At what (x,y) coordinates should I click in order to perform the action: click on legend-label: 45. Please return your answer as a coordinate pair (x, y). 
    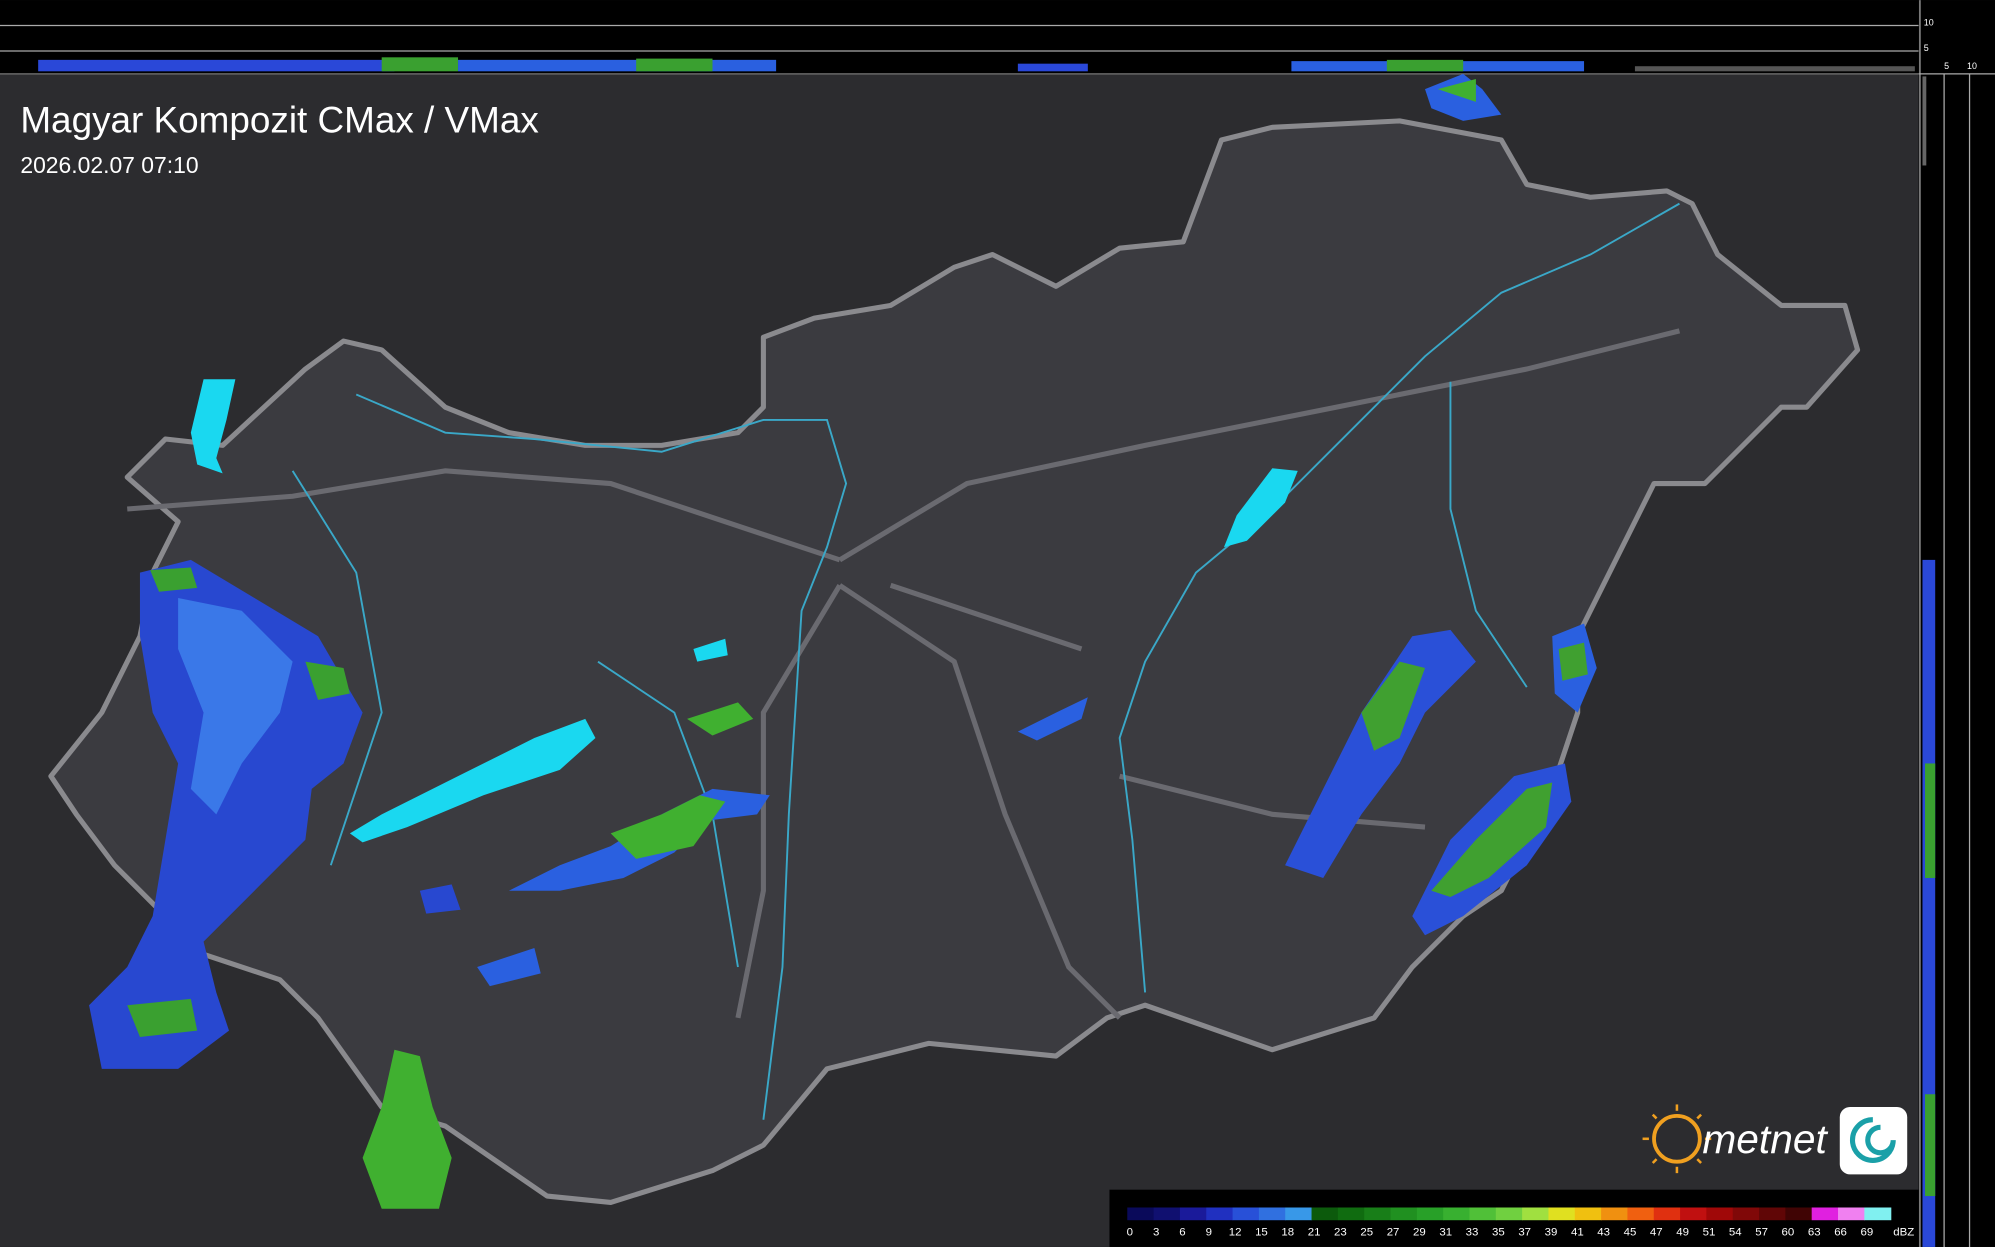
    Looking at the image, I should click on (1630, 1232).